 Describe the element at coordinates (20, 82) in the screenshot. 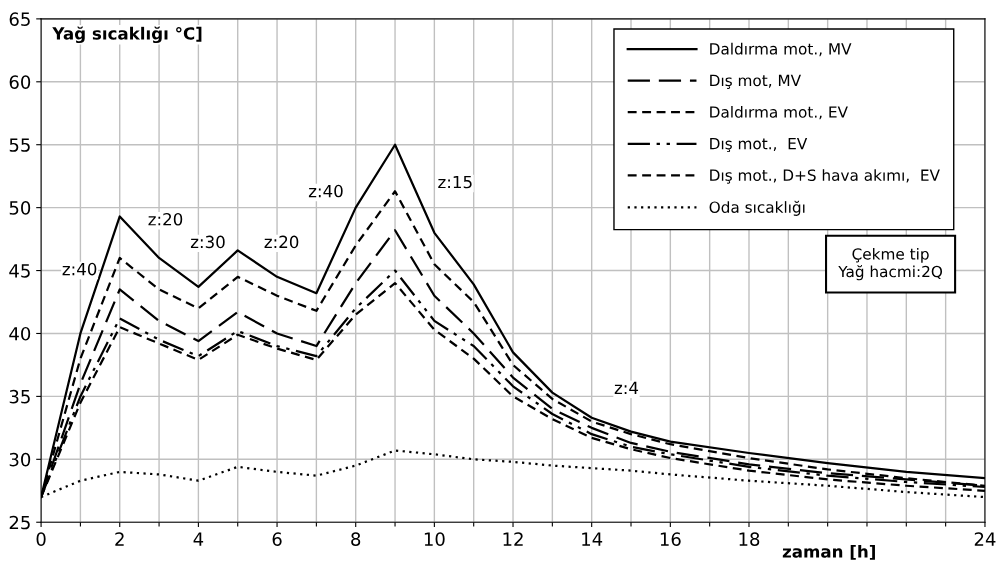

I see `y-tick-label: 60` at that location.